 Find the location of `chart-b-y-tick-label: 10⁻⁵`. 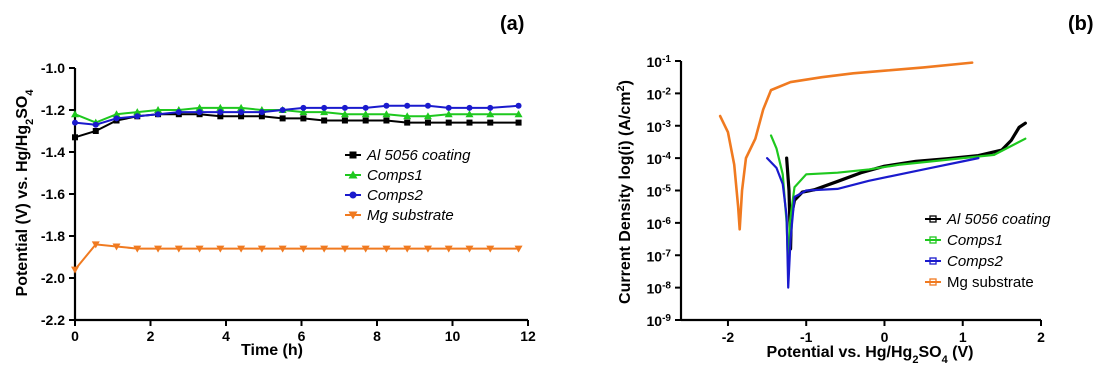

chart-b-y-tick-label: 10⁻⁵ is located at coordinates (659, 191).